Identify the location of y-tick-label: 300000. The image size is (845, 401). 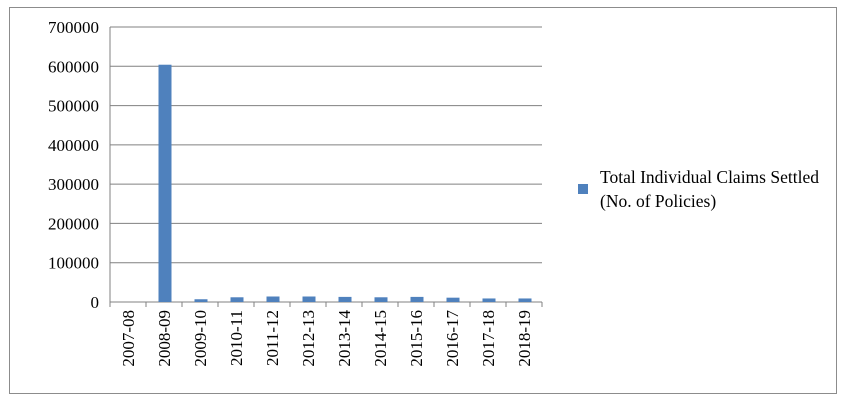
(73, 184).